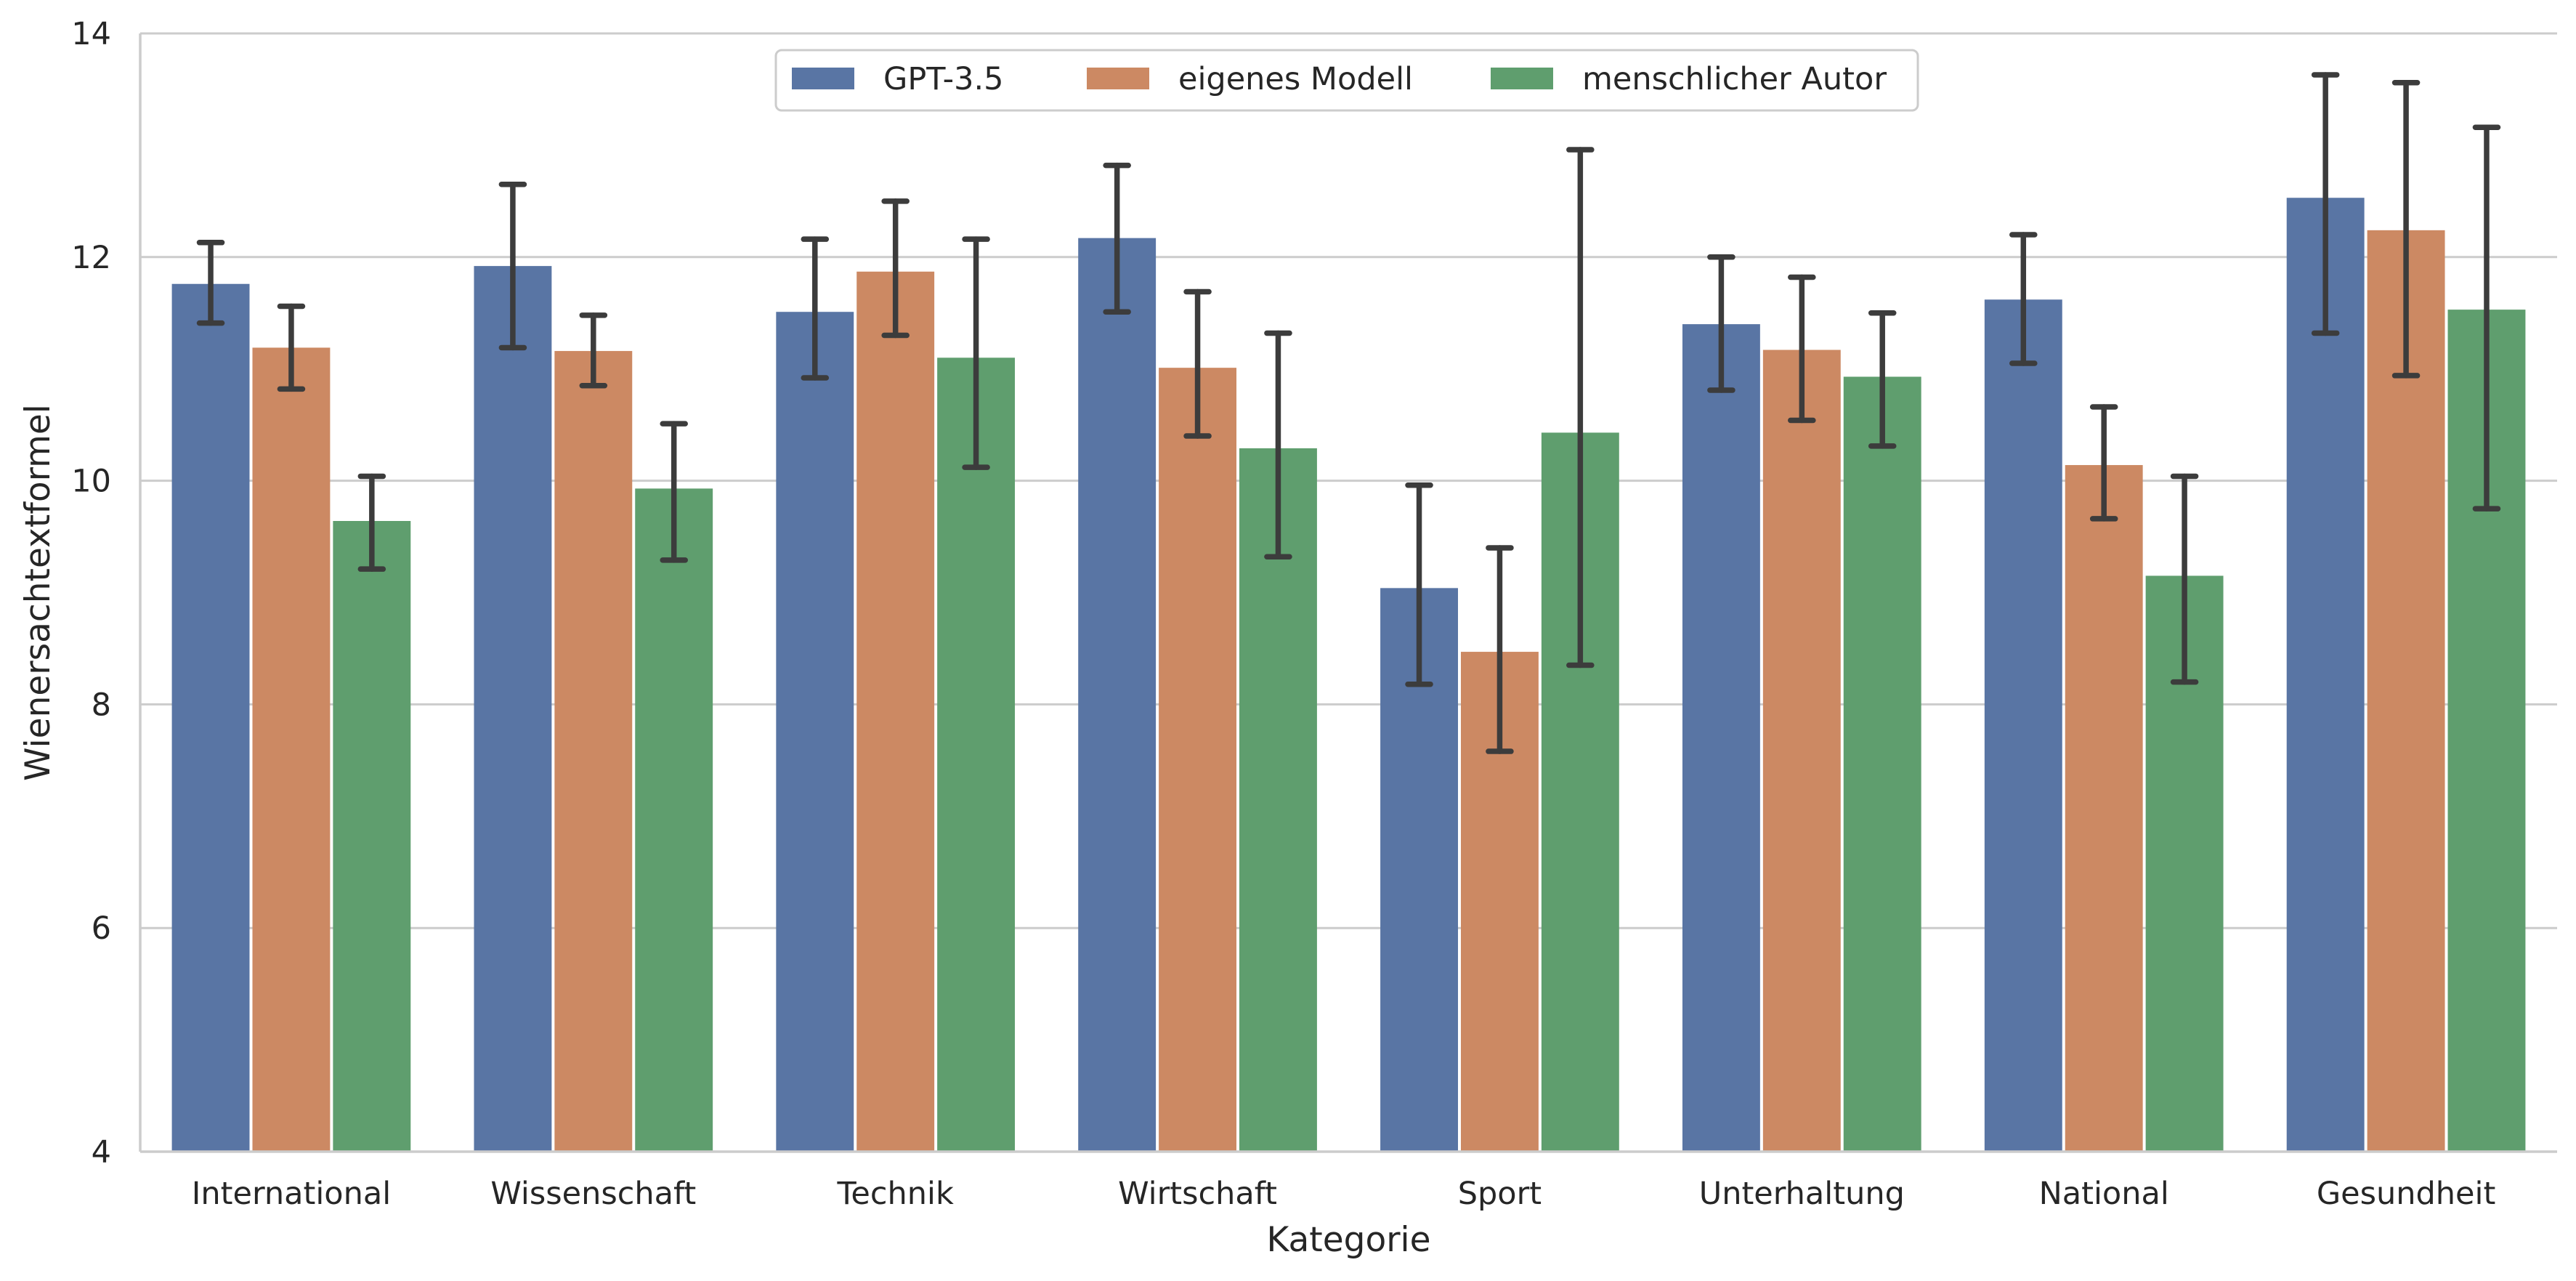  Describe the element at coordinates (1348, 1240) in the screenshot. I see `x-axis-label: Kategorie` at that location.